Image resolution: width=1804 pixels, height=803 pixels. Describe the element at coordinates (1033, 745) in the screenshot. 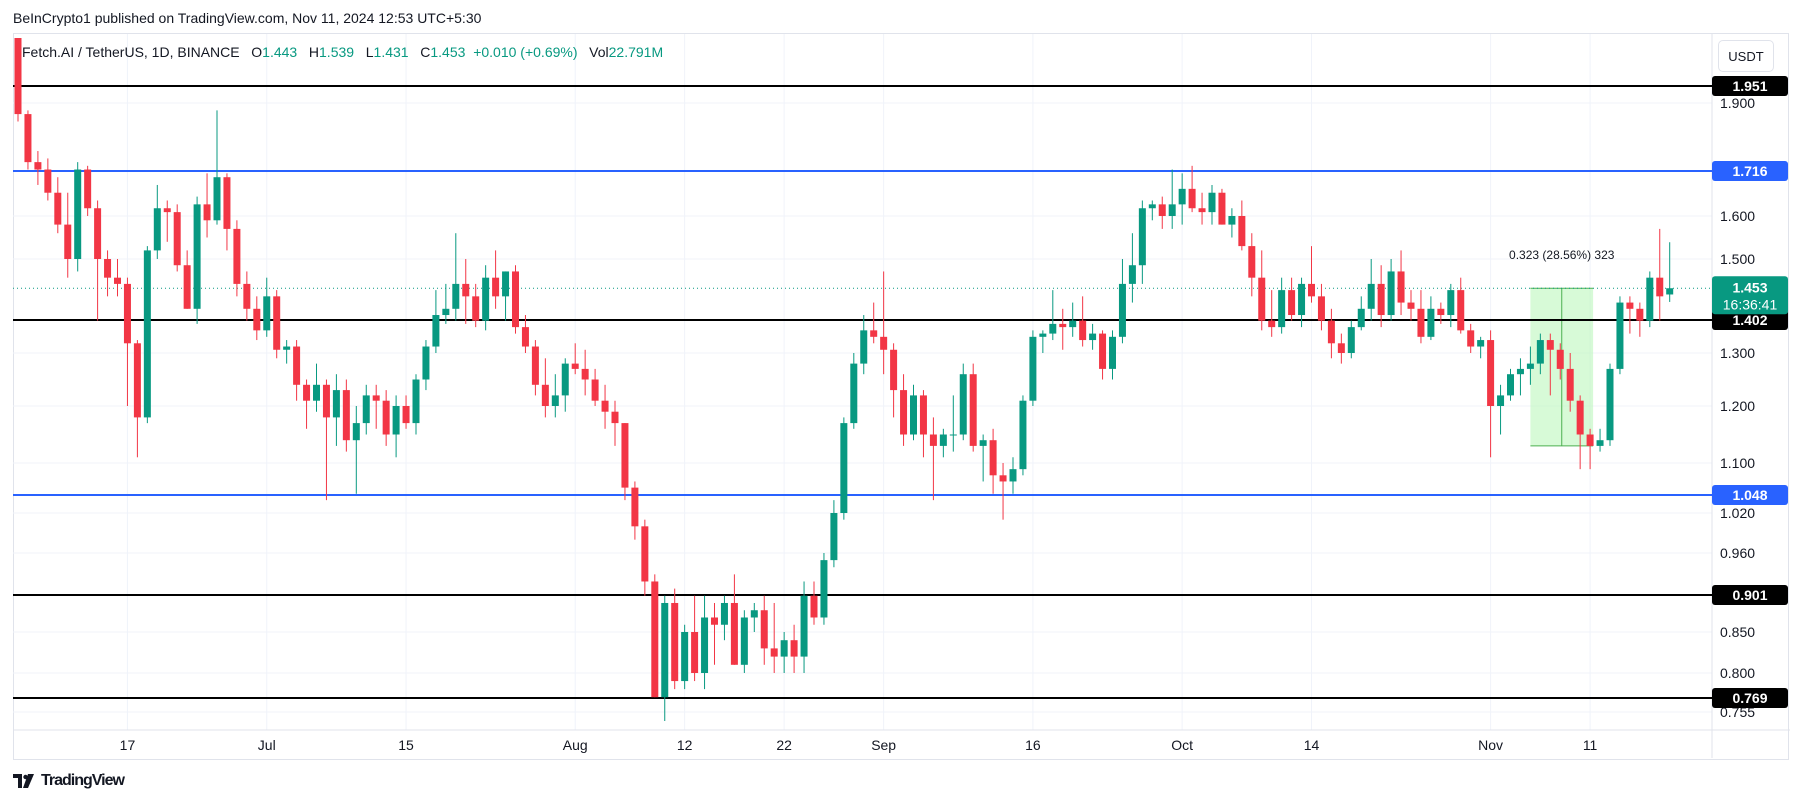

I see `time-tick-label: 16` at that location.